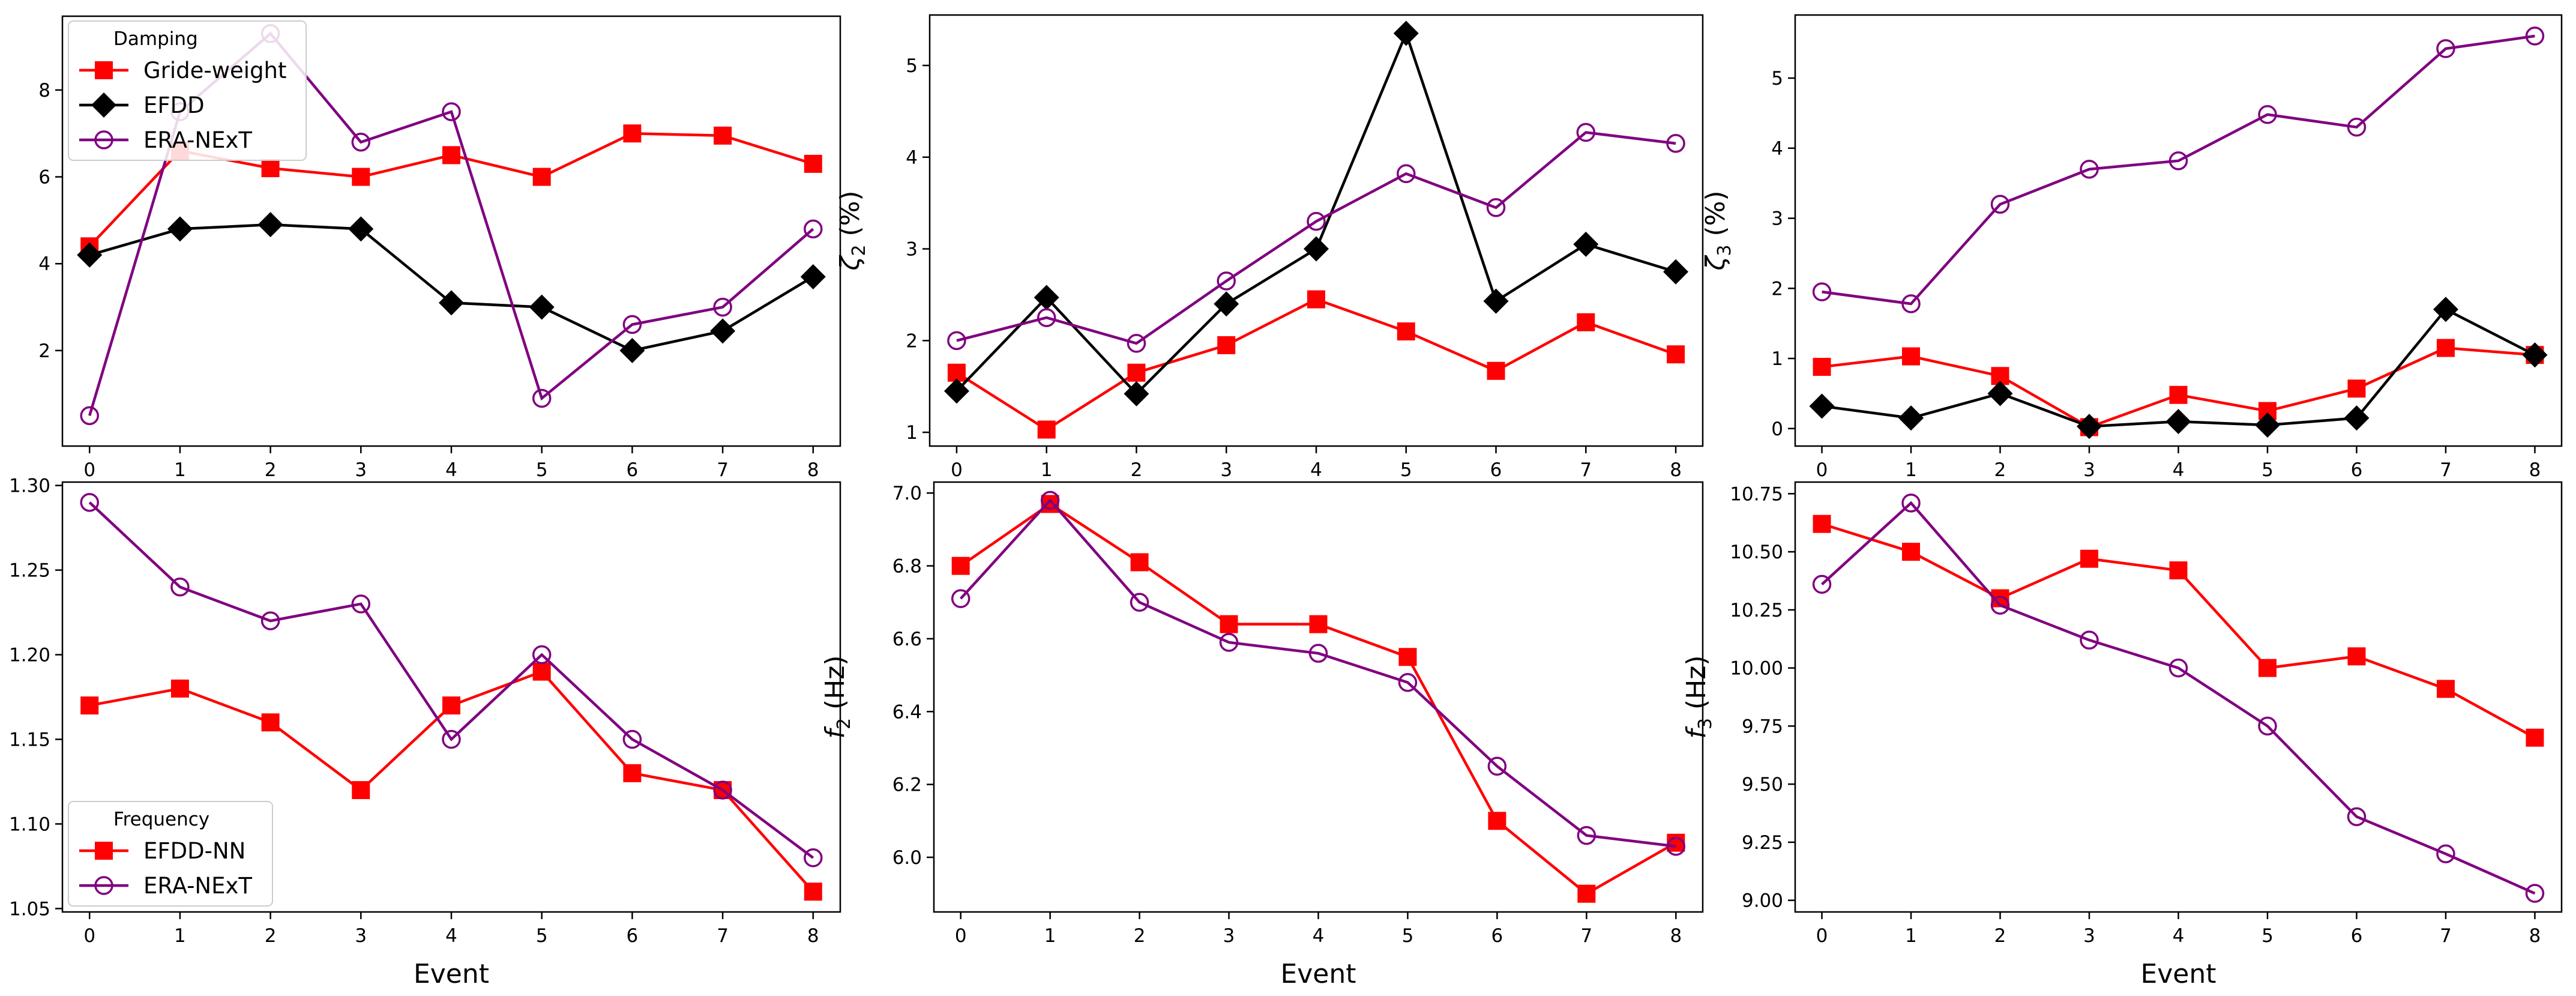 The height and width of the screenshot is (996, 2576). Describe the element at coordinates (907, 567) in the screenshot. I see `y-tick-label: 6.8` at that location.